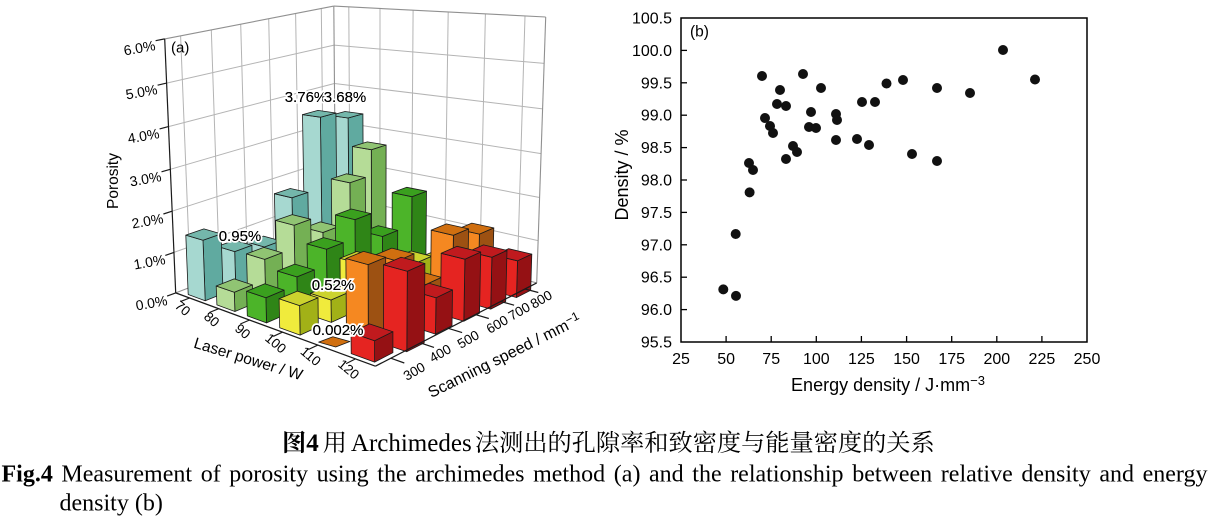  Describe the element at coordinates (906, 359) in the screenshot. I see `svg-text: 150` at that location.